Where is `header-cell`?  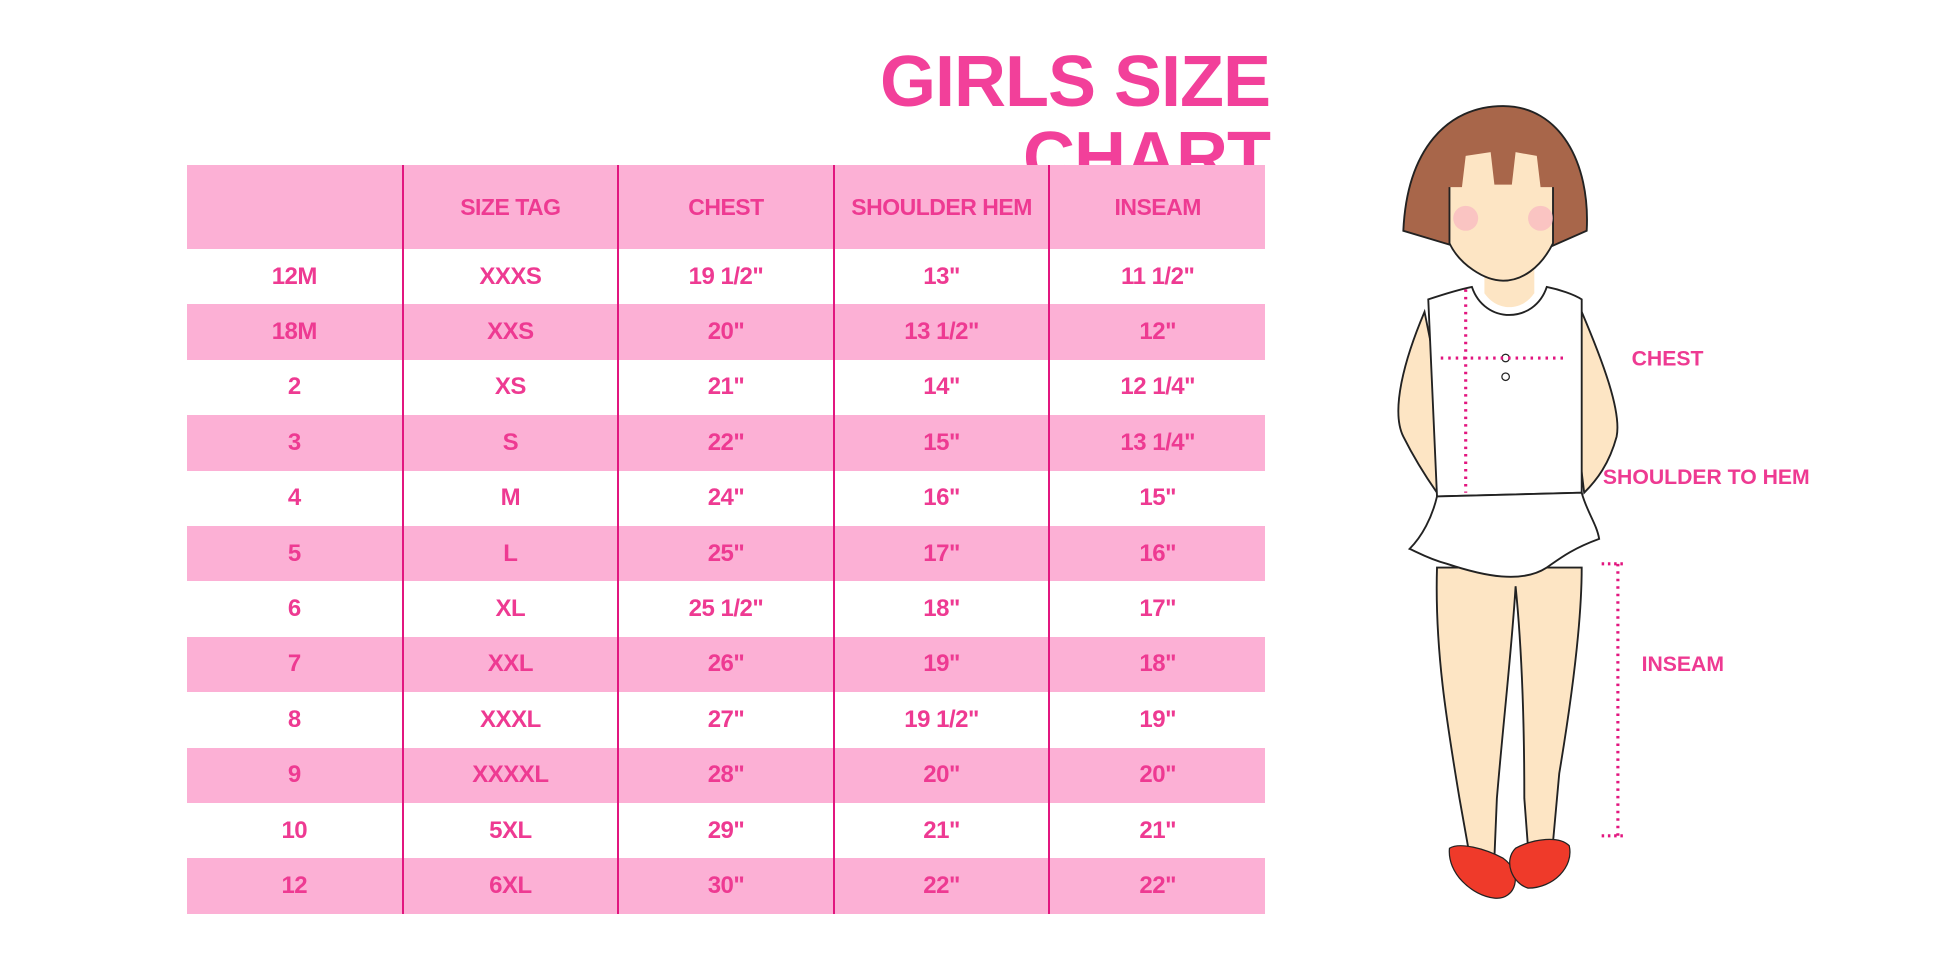 header-cell is located at coordinates (295, 207).